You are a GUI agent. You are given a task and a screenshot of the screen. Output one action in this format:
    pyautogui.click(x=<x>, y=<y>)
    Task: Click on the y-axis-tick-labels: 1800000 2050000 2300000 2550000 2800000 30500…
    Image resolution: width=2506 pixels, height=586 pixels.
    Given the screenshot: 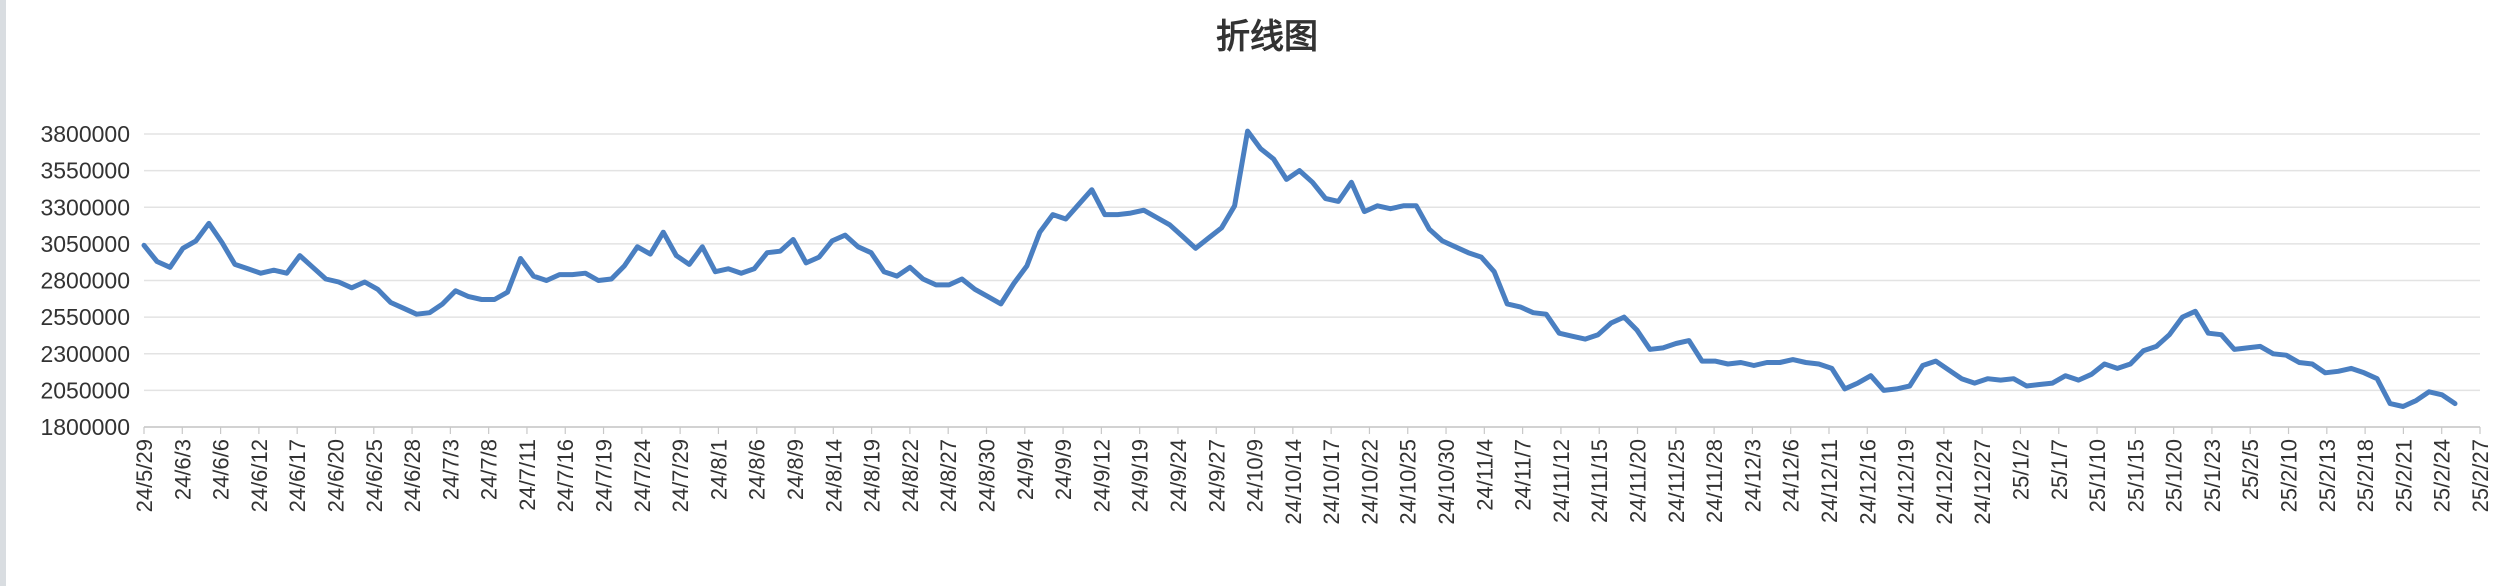 What is the action you would take?
    pyautogui.click(x=85, y=280)
    